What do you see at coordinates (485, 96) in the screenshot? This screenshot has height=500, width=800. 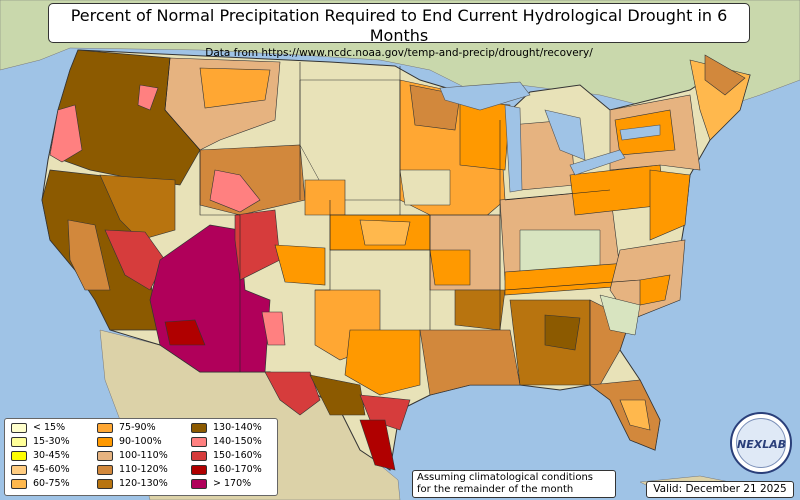 I see `lake-superior` at bounding box center [485, 96].